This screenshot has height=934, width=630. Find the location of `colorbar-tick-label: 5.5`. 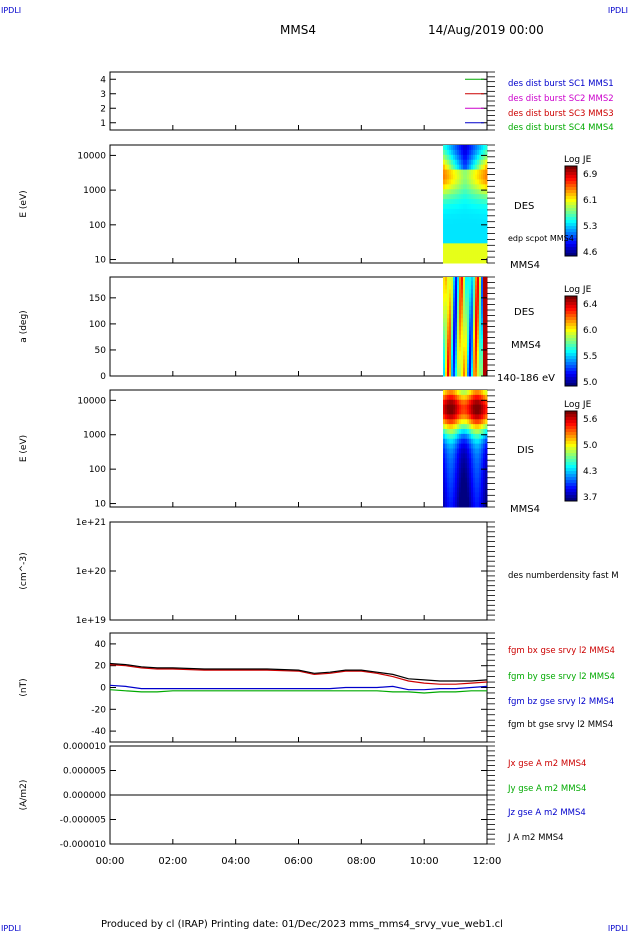

colorbar-tick-label: 5.5 is located at coordinates (590, 357).